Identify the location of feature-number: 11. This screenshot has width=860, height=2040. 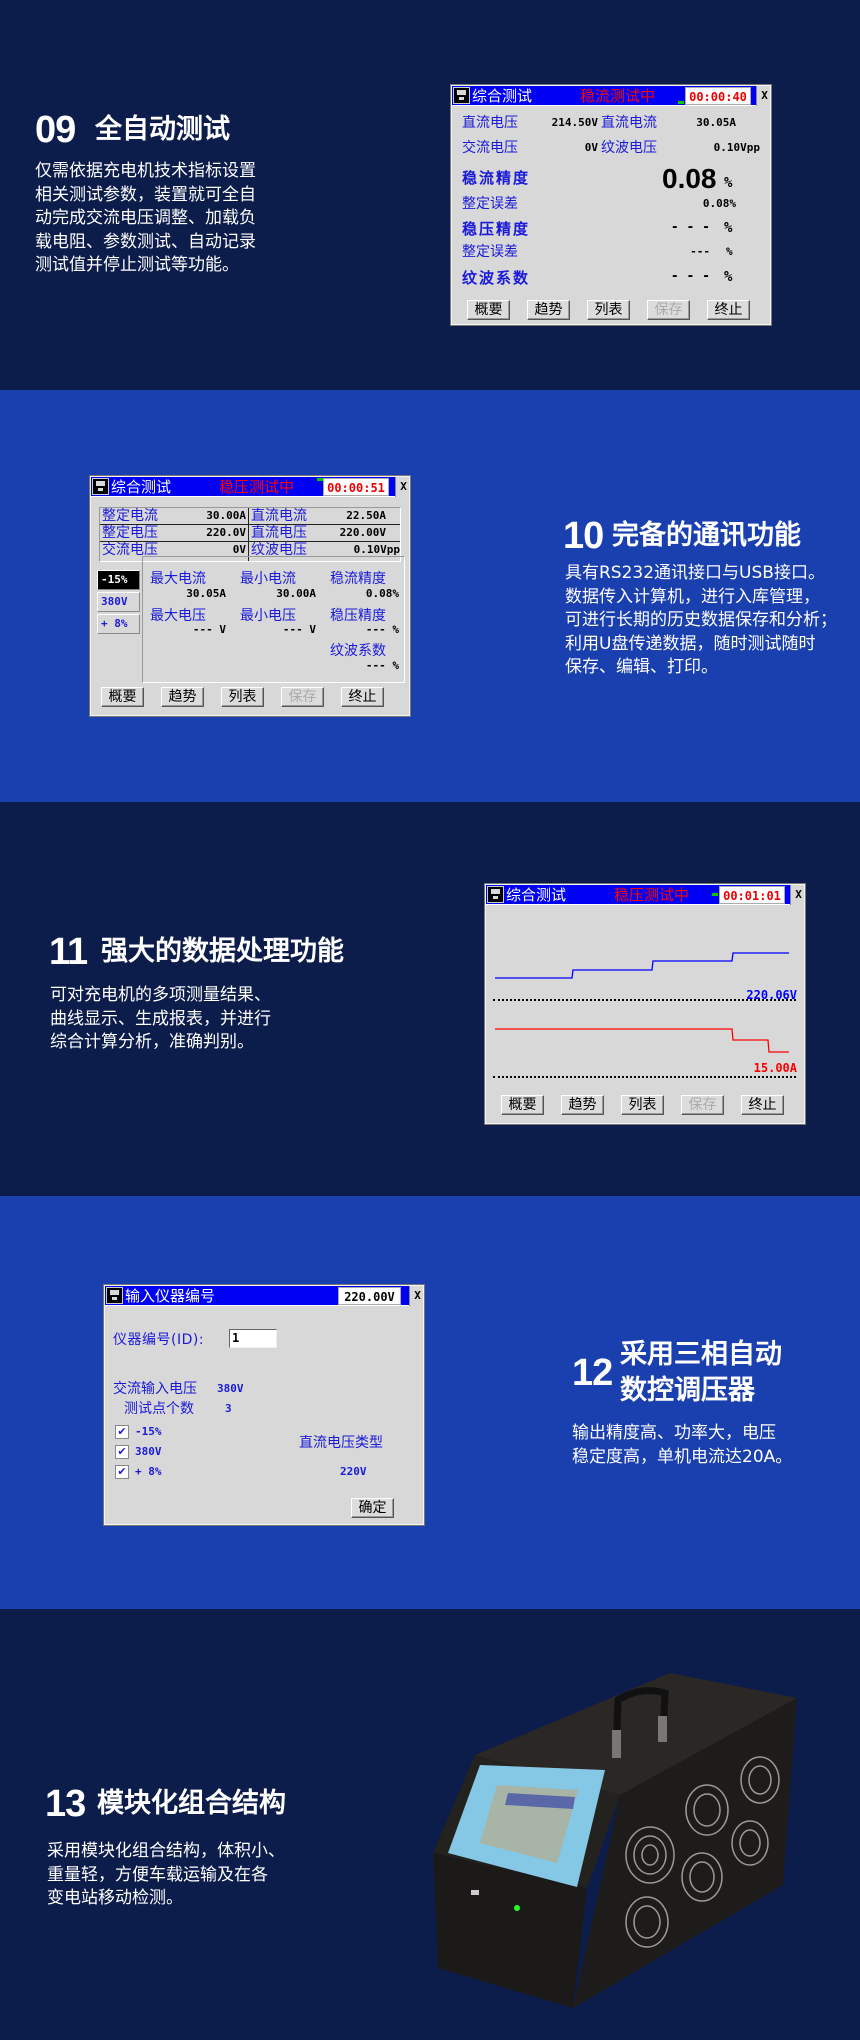
(68, 952).